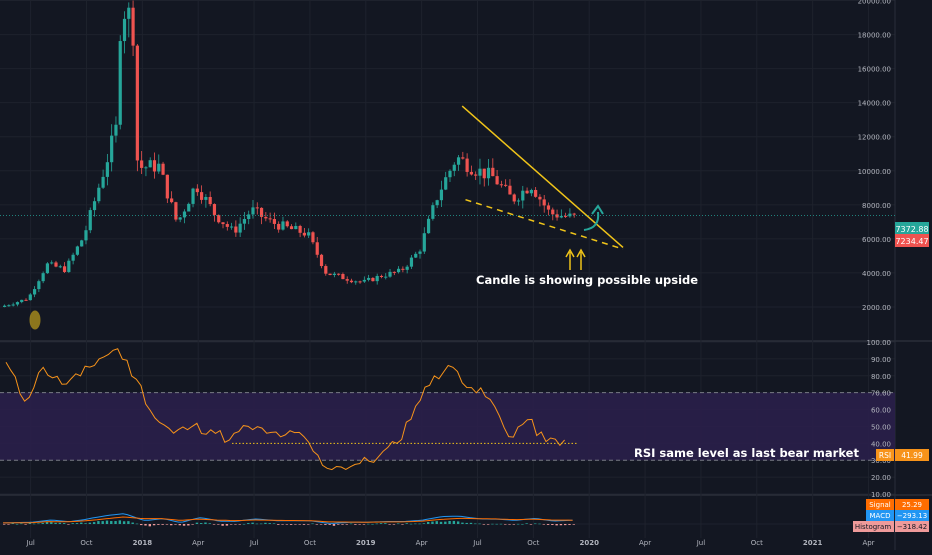 The width and height of the screenshot is (932, 555). What do you see at coordinates (581, 259) in the screenshot?
I see `up-arrow-icon` at bounding box center [581, 259].